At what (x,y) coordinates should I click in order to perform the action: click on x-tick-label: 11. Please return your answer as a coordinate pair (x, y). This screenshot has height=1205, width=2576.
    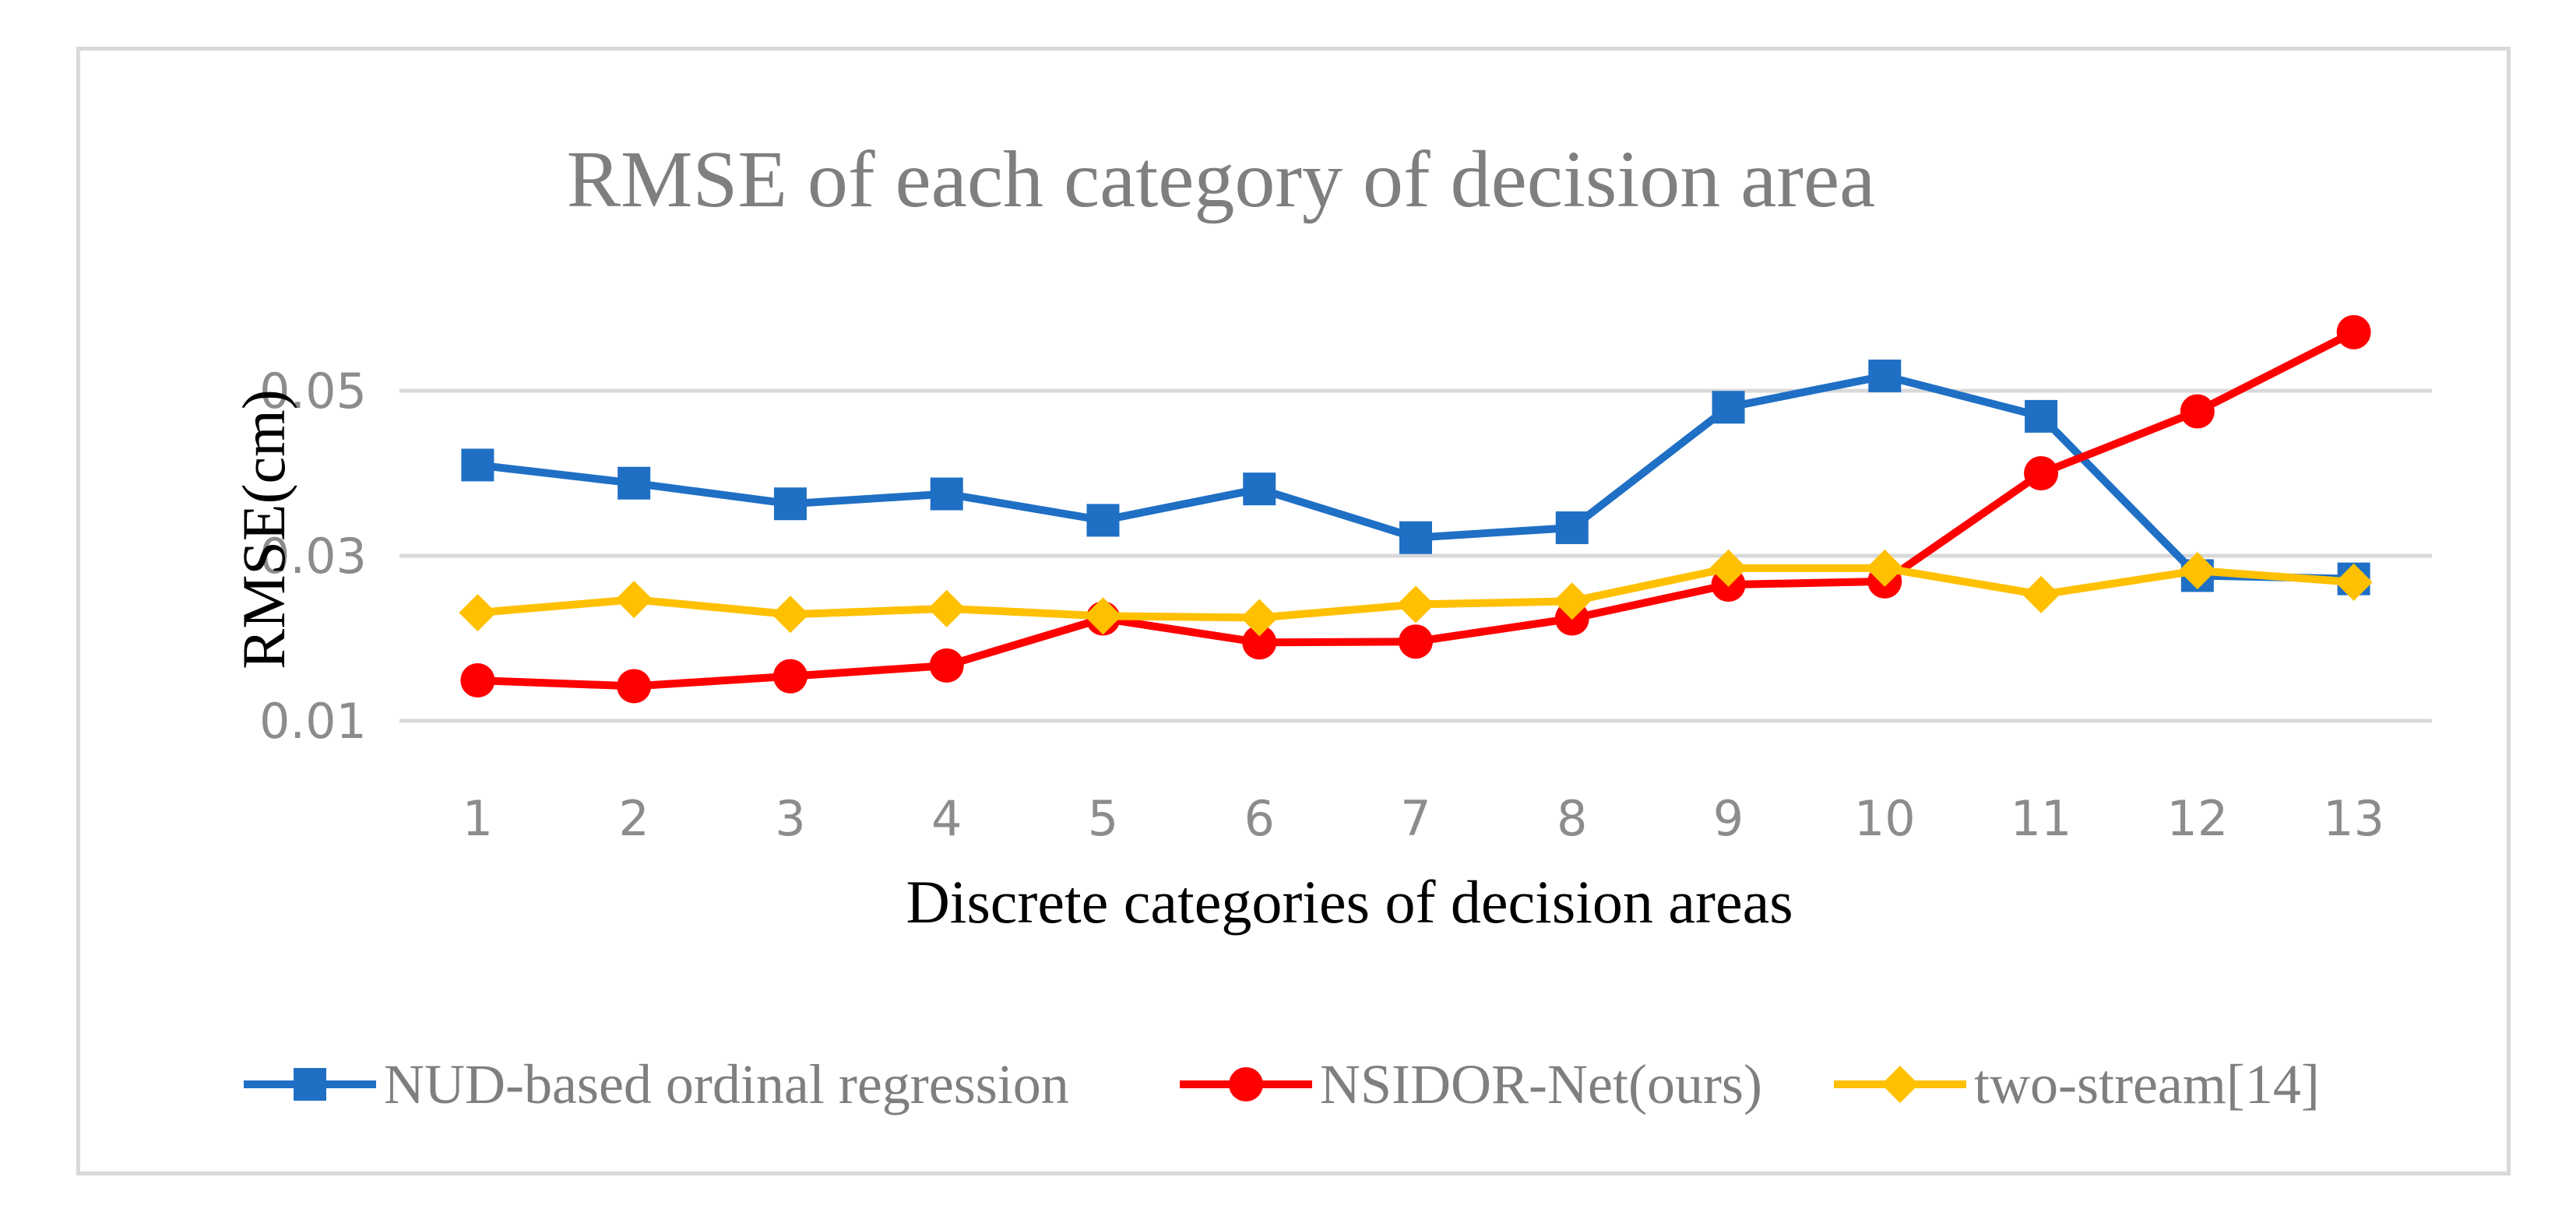
    Looking at the image, I should click on (2041, 818).